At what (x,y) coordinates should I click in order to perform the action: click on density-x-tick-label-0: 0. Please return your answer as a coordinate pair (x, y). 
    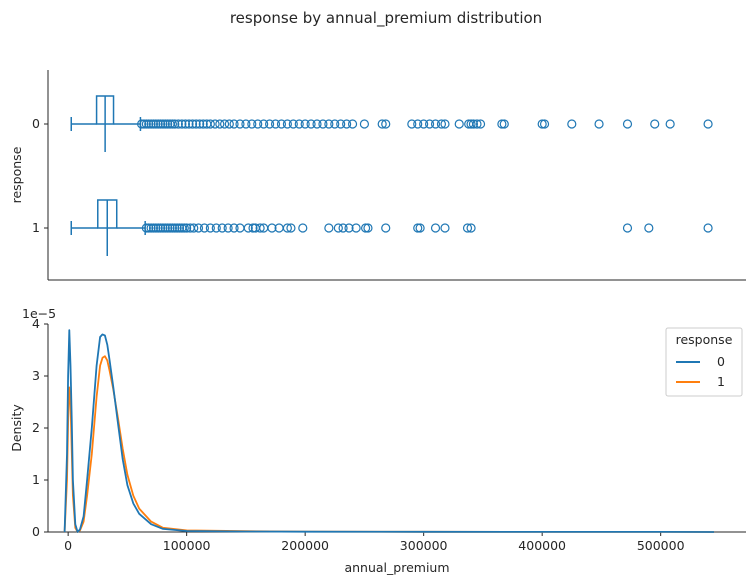
    Looking at the image, I should click on (68, 545).